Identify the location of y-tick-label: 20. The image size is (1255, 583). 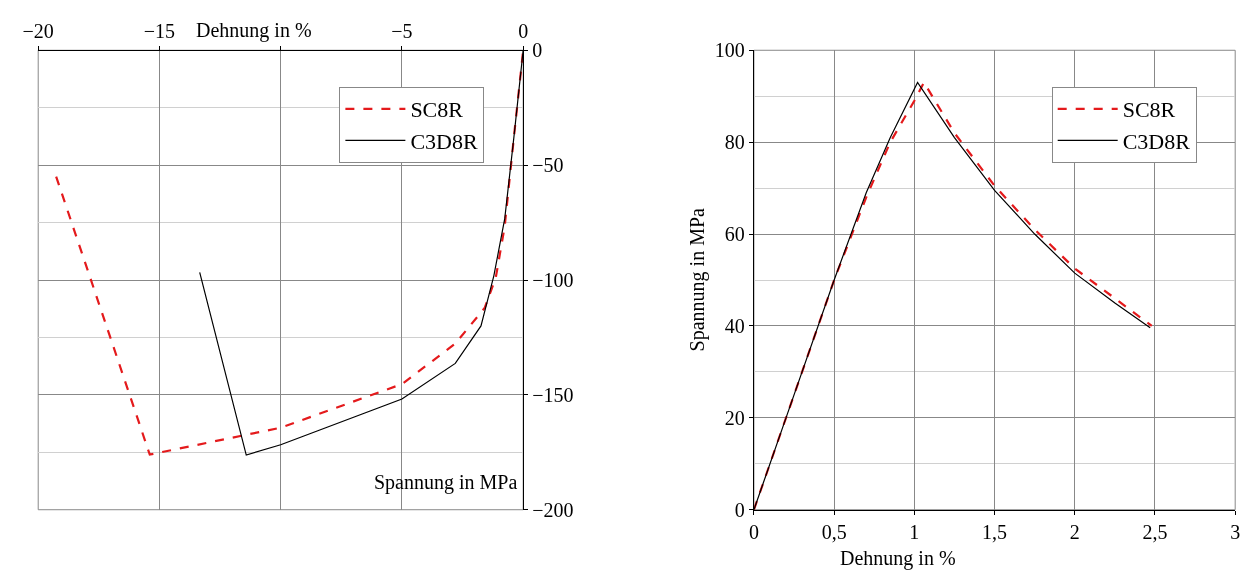
(734, 417).